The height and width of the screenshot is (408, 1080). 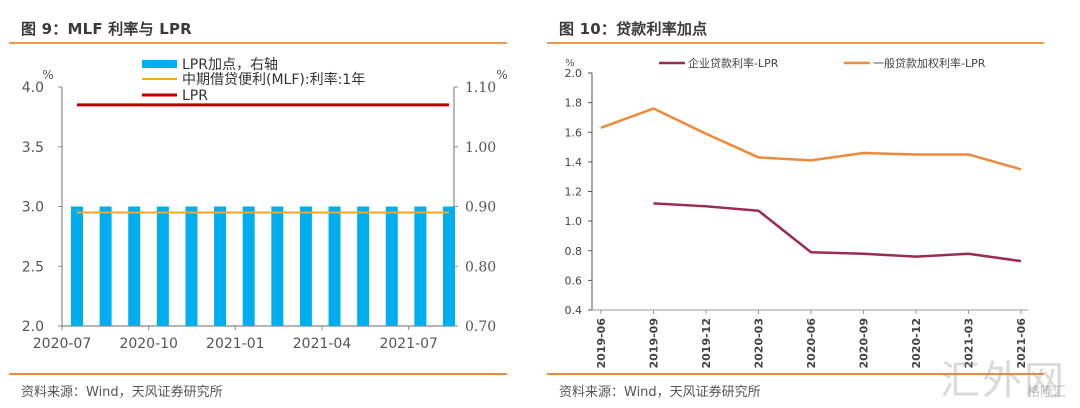 What do you see at coordinates (837, 232) in the screenshot?
I see `line-corporate-loan-spread` at bounding box center [837, 232].